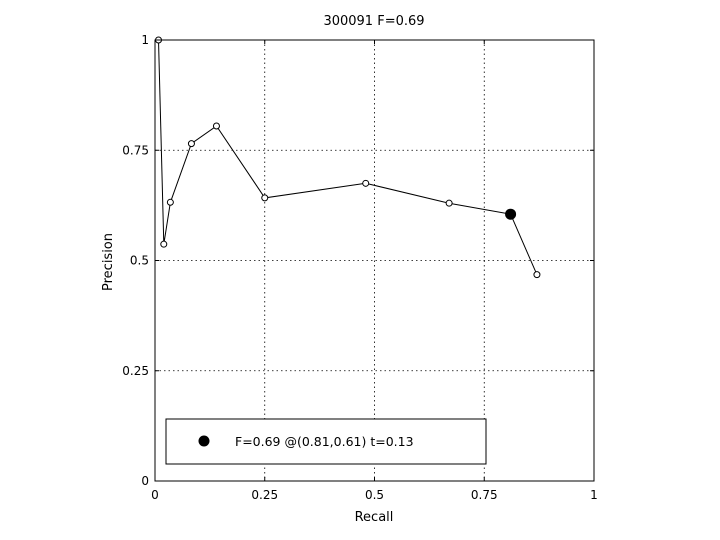  Describe the element at coordinates (264, 495) in the screenshot. I see `x-tick-label: 0.25` at that location.